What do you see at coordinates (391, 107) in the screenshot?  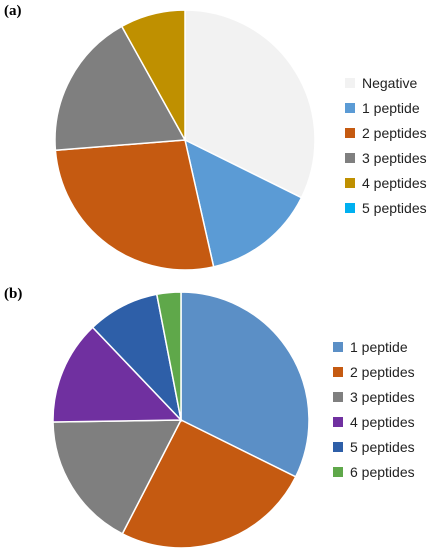 I see `legend-a-label: 1 peptide` at bounding box center [391, 107].